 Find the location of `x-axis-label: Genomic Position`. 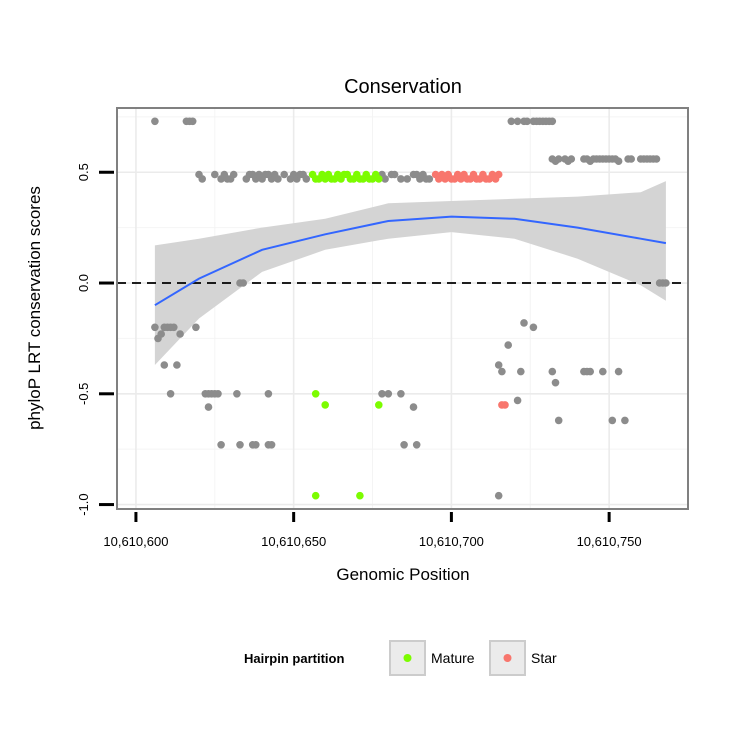

x-axis-label: Genomic Position is located at coordinates (402, 574).